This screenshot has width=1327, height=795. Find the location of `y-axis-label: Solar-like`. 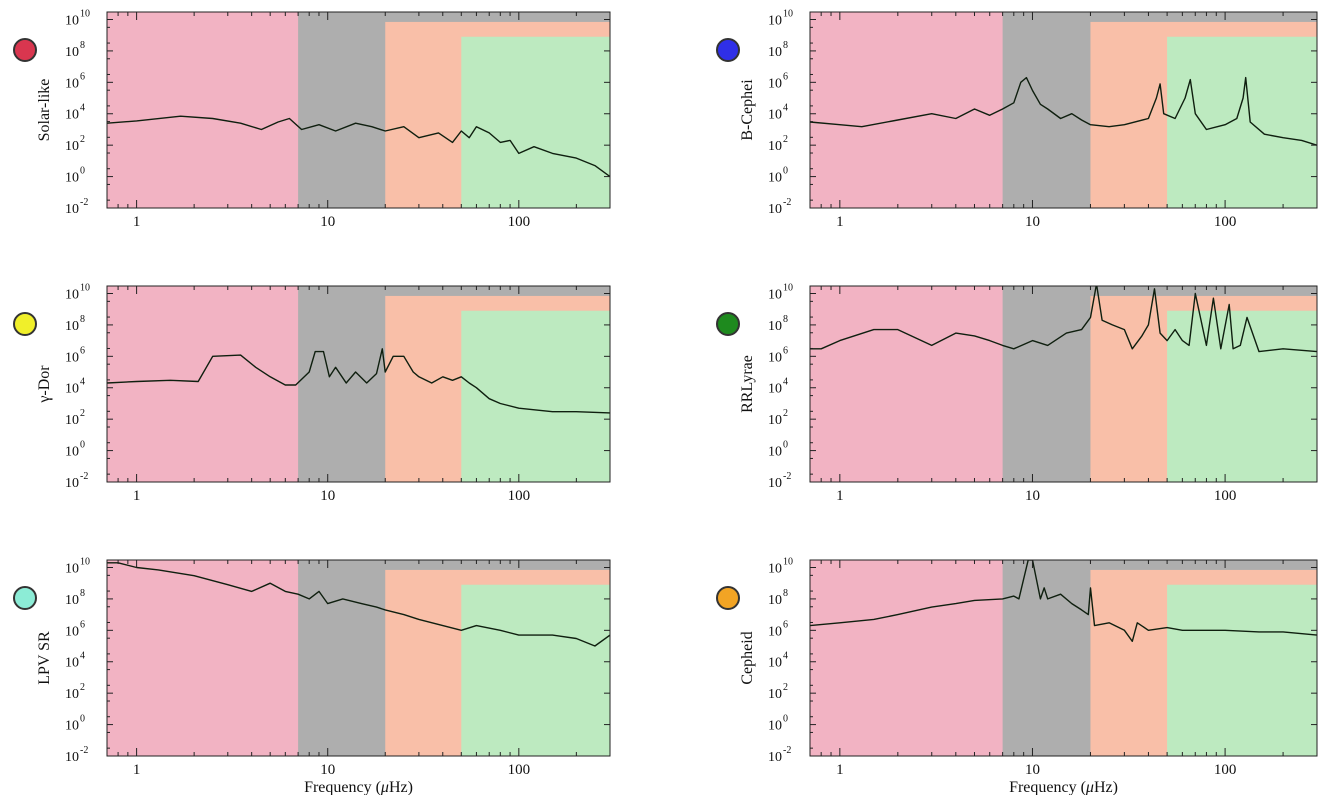

y-axis-label: Solar-like is located at coordinates (44, 110).